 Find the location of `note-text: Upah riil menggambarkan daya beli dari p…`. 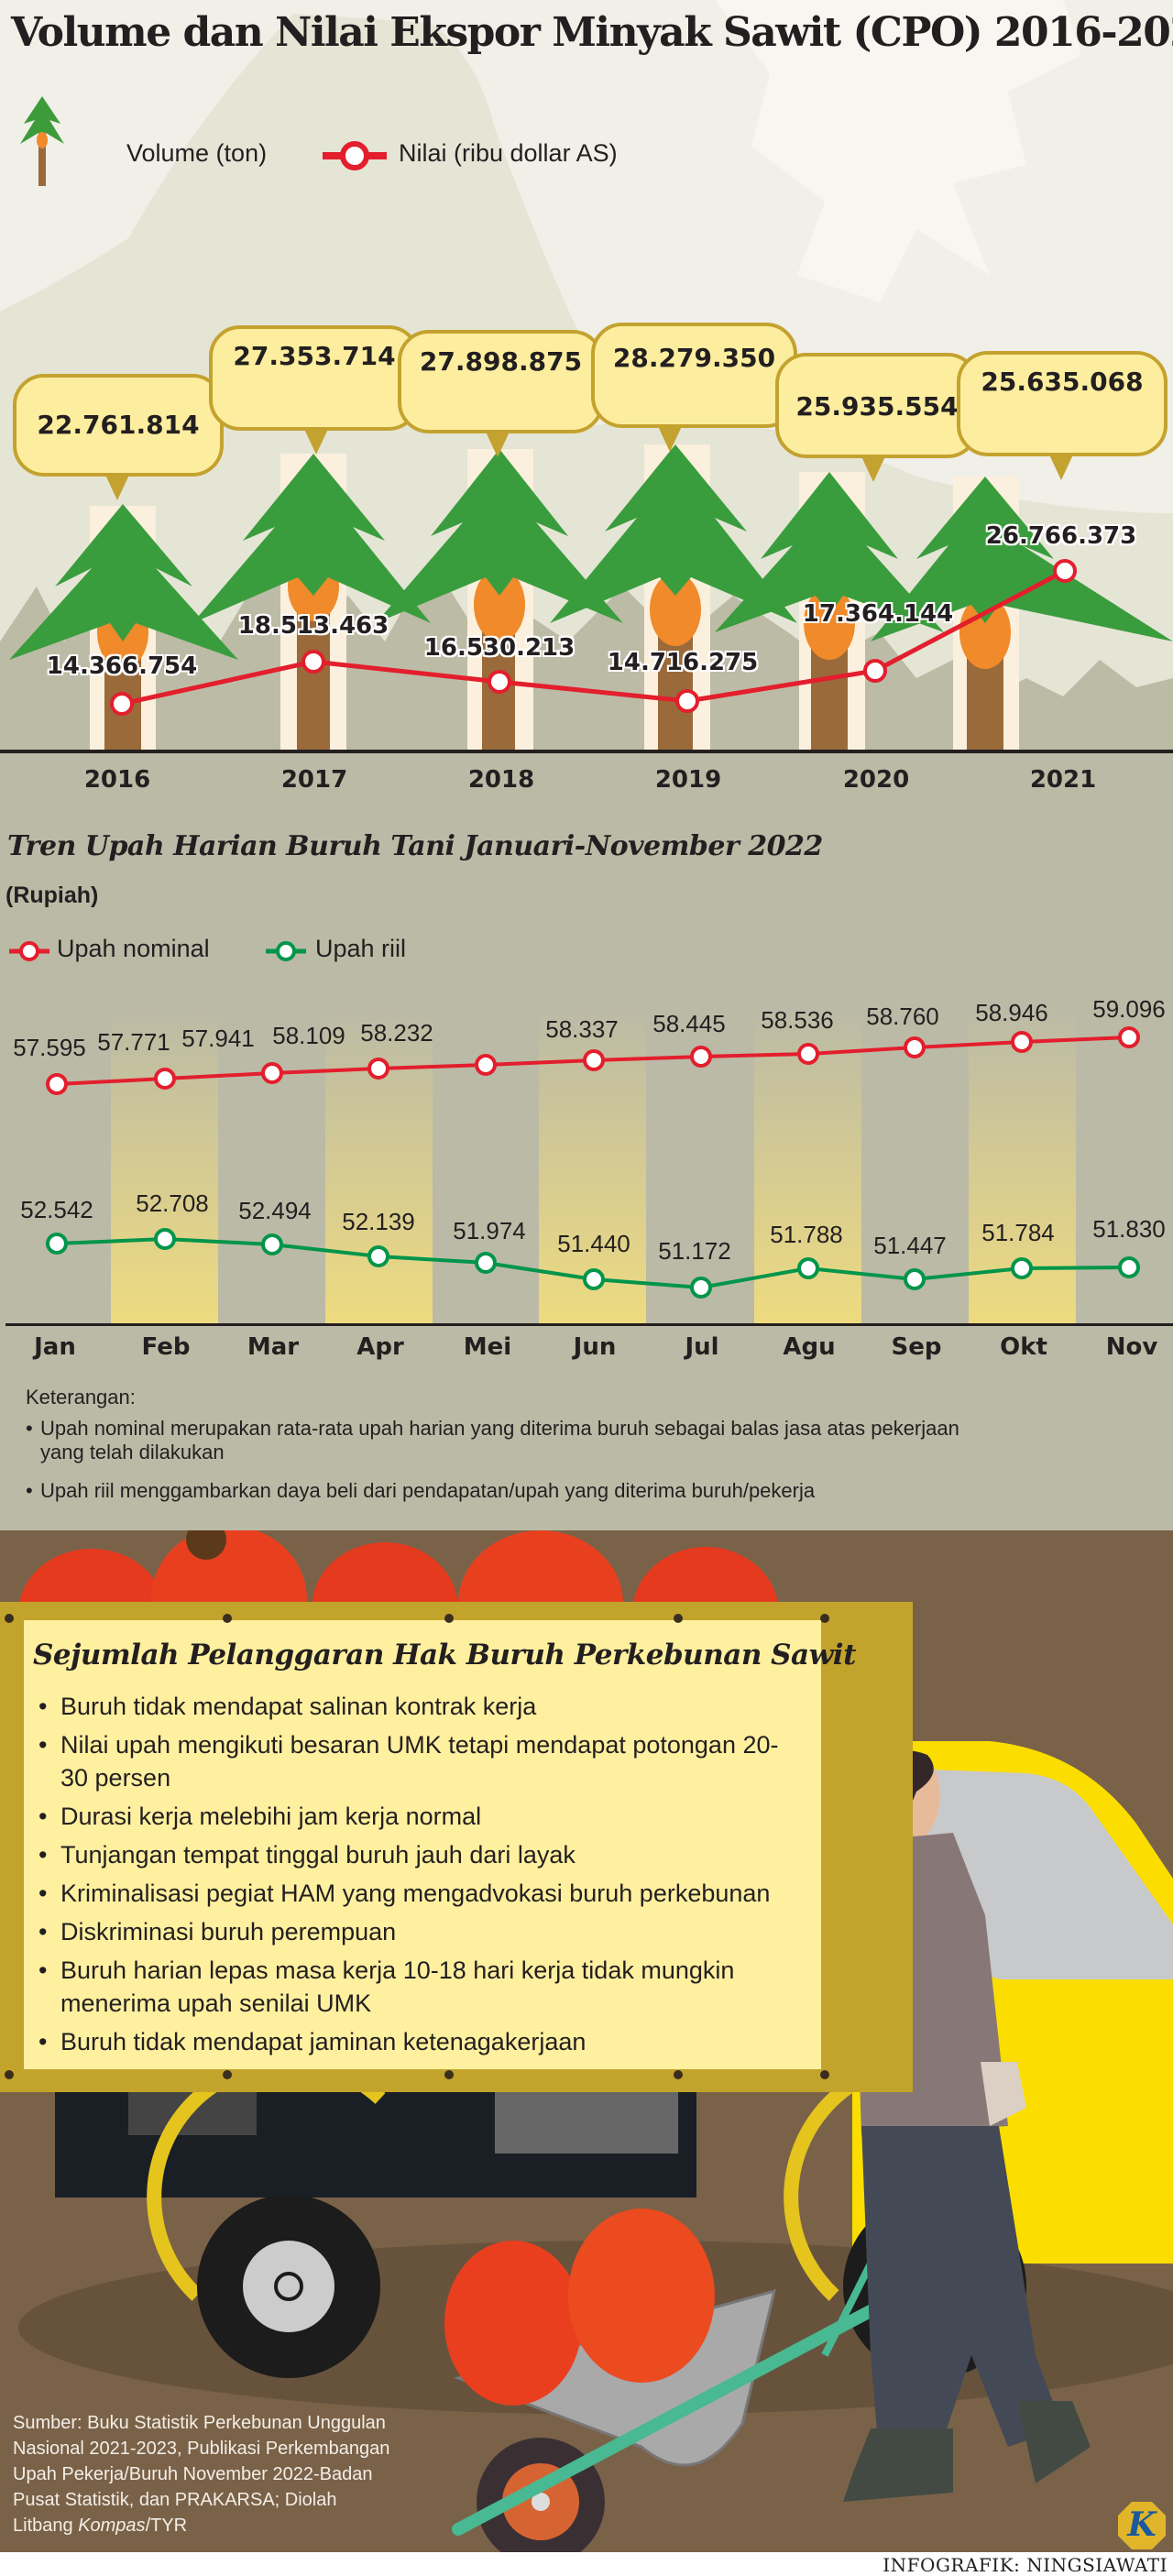

note-text: Upah riil menggambarkan daya beli dari p… is located at coordinates (428, 1490).